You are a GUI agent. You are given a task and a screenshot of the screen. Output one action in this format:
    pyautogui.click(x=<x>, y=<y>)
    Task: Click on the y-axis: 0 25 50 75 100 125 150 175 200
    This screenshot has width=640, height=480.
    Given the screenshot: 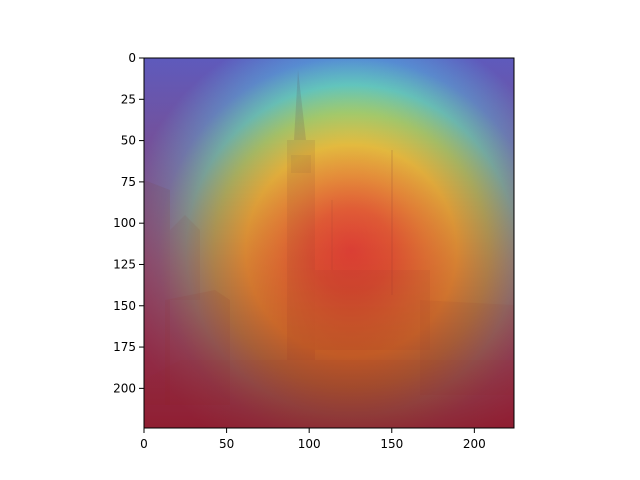 What is the action you would take?
    pyautogui.click(x=128, y=223)
    